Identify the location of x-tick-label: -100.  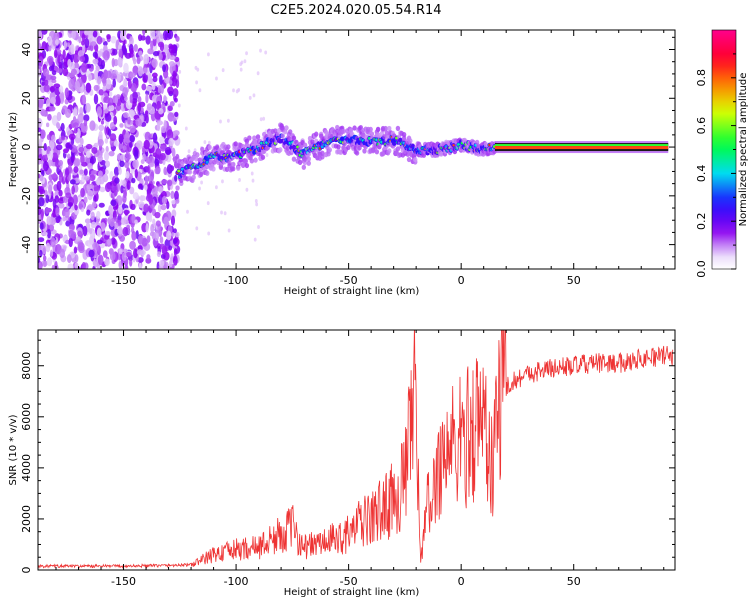
(236, 581).